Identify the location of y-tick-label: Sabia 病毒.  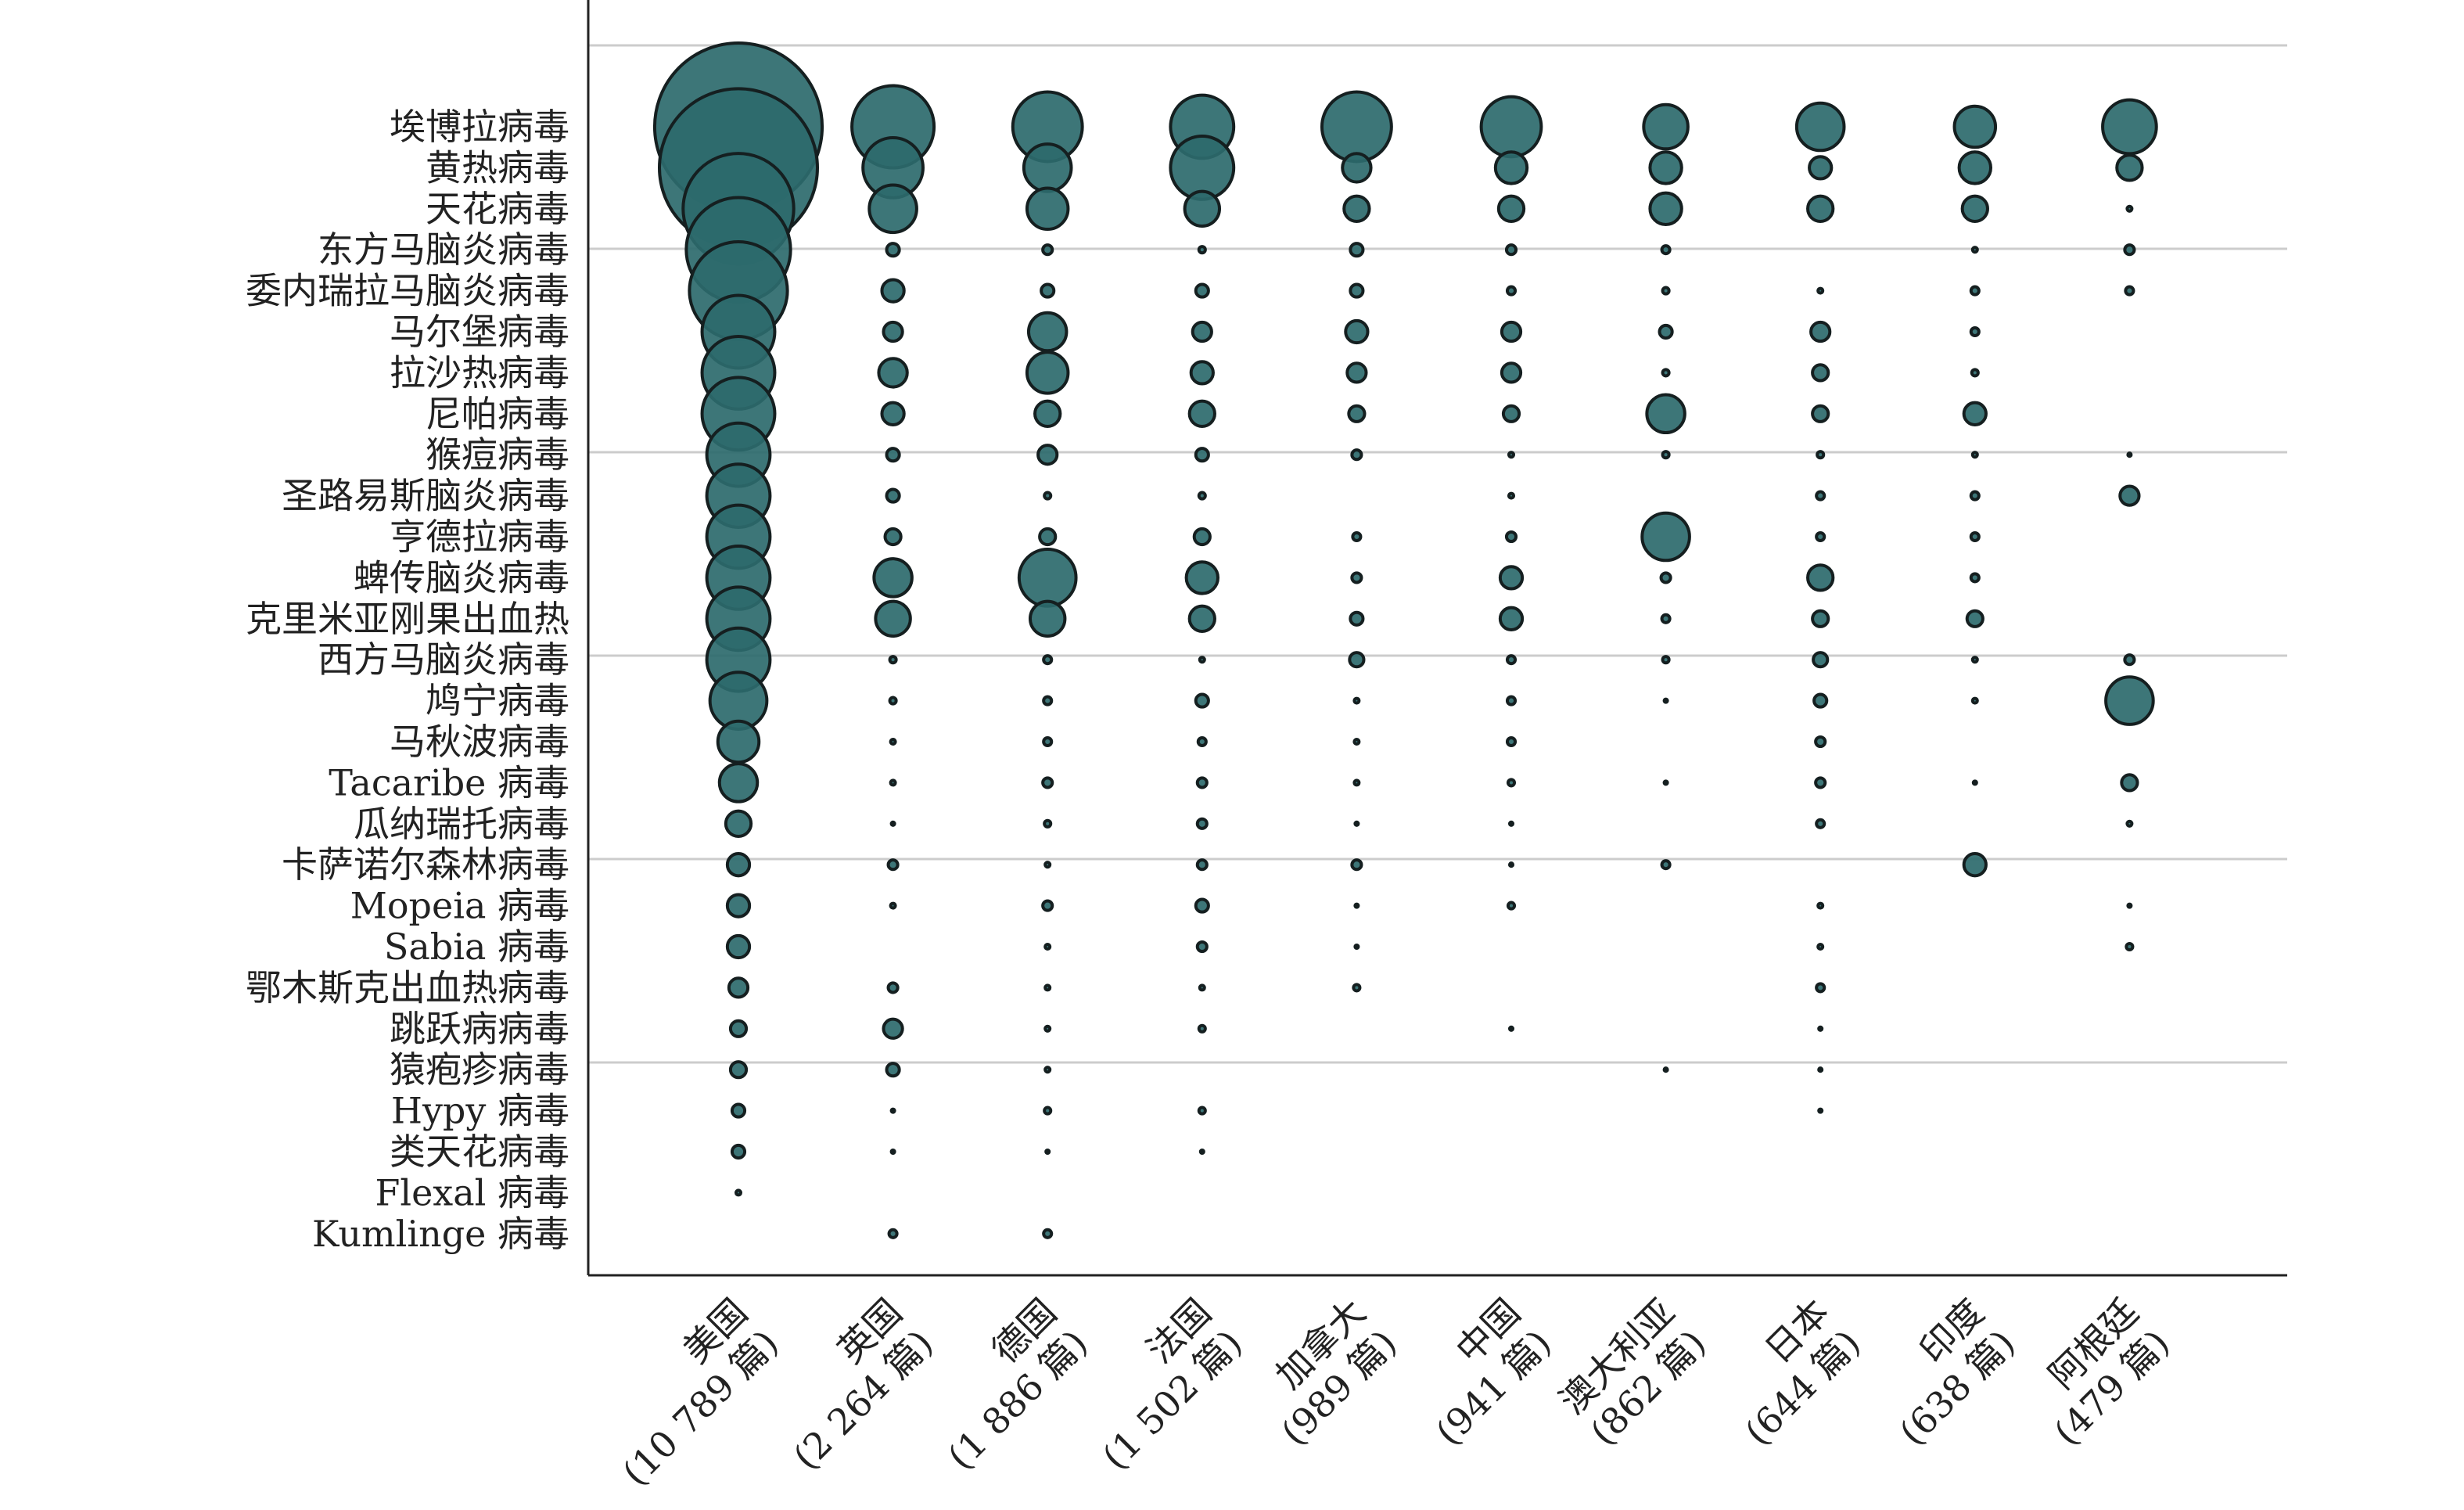
(476, 947).